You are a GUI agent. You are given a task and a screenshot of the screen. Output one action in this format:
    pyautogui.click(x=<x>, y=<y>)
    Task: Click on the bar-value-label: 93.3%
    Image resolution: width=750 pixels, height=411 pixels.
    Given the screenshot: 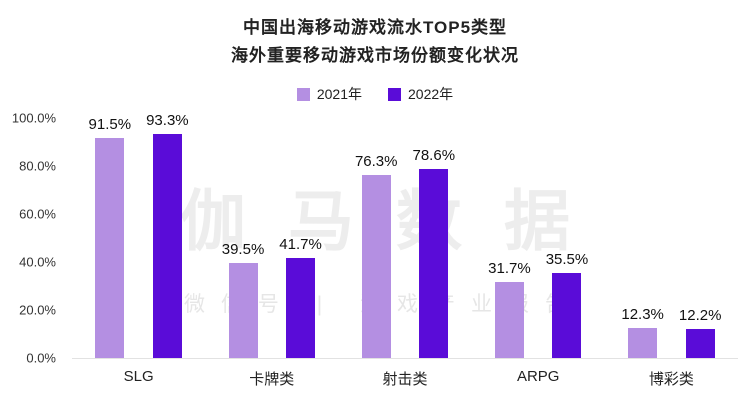 What is the action you would take?
    pyautogui.click(x=167, y=121)
    